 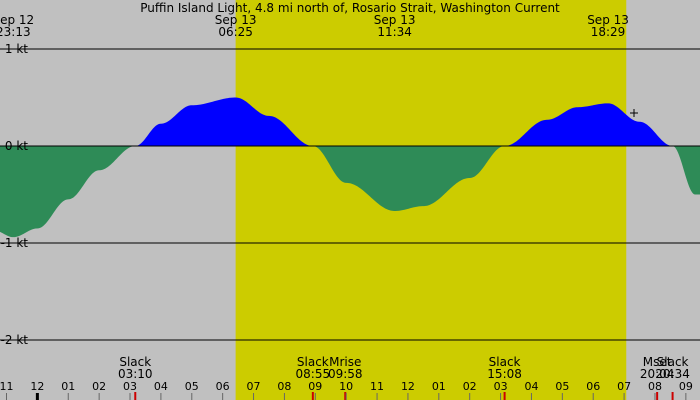 I want to click on event-time-label: 03:10, so click(x=135, y=374).